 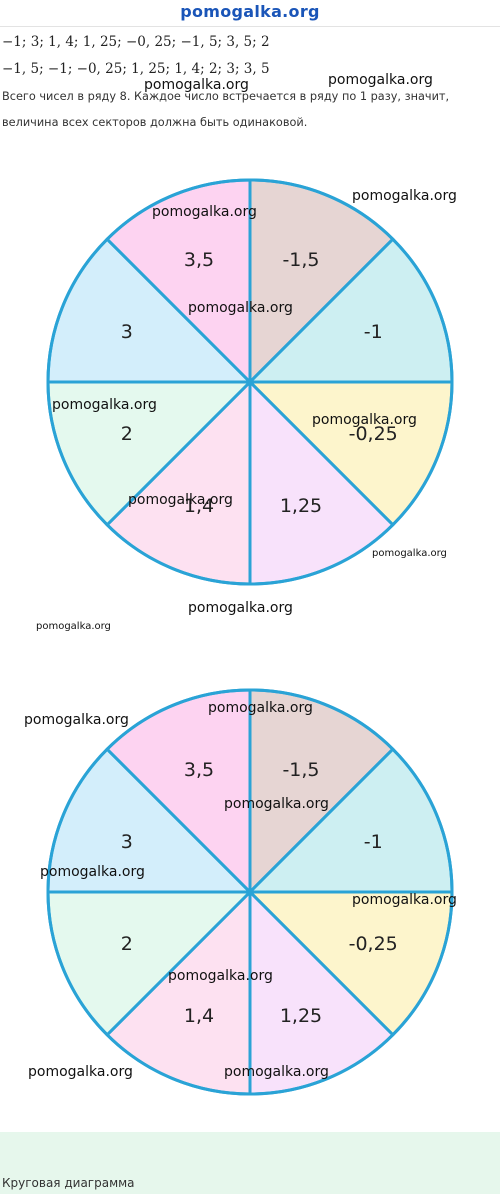 What do you see at coordinates (68, 1183) in the screenshot?
I see `footer-caption: Круговая диаграмма` at bounding box center [68, 1183].